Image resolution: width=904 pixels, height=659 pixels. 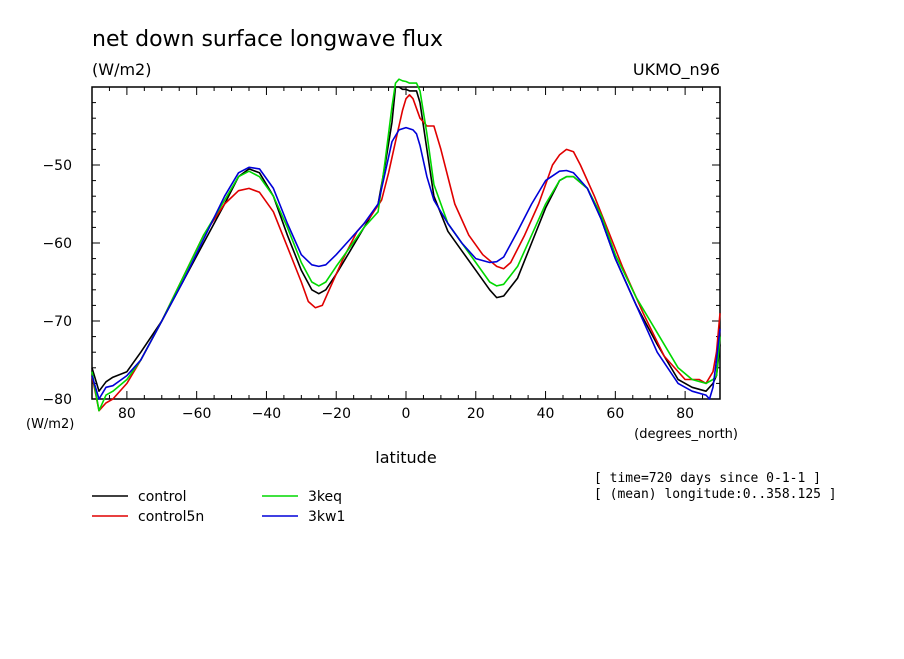 I want to click on x-tick-label: −40, so click(x=267, y=414).